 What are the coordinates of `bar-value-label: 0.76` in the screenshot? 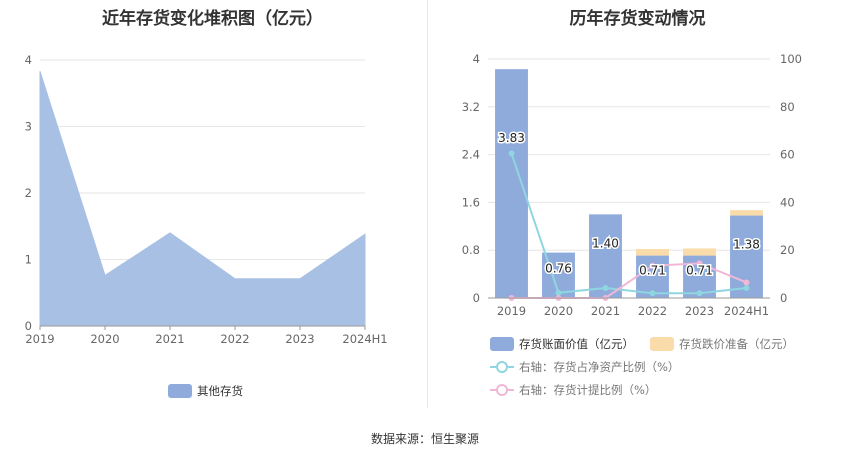 It's located at (558, 268).